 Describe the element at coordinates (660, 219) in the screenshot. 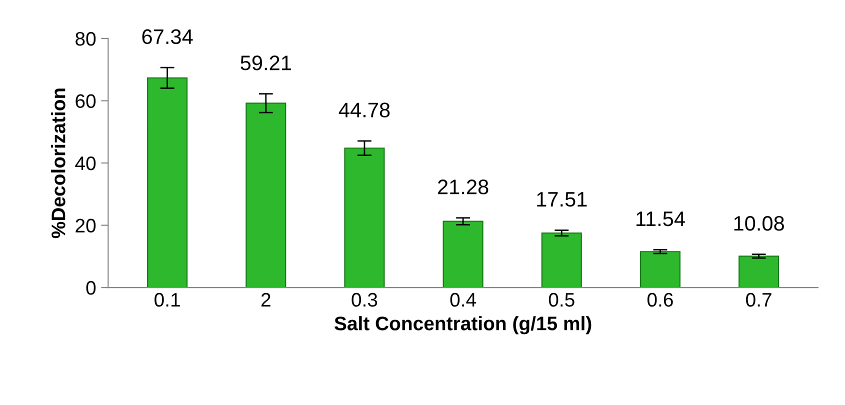

I see `data-label: 11.54` at that location.